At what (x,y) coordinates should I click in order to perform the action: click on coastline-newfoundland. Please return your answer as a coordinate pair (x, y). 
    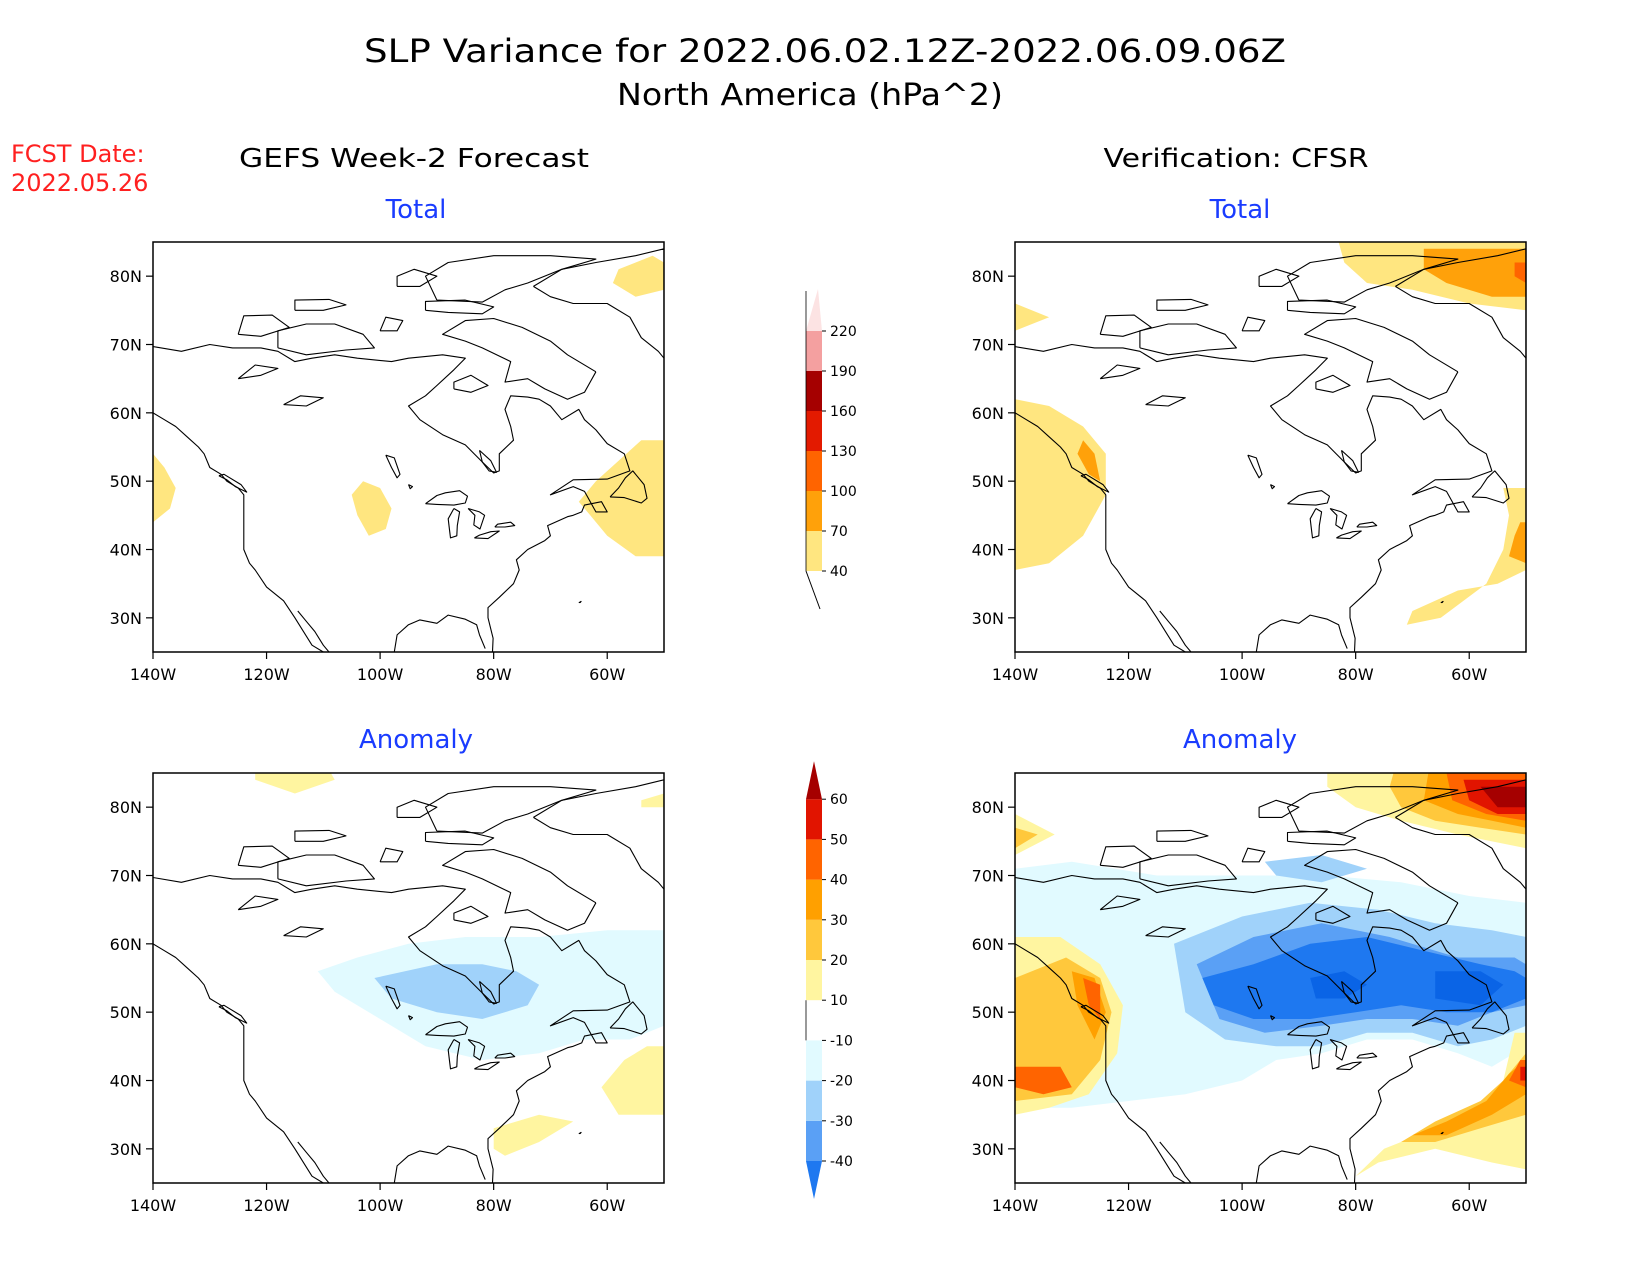
    Looking at the image, I should click on (1490, 487).